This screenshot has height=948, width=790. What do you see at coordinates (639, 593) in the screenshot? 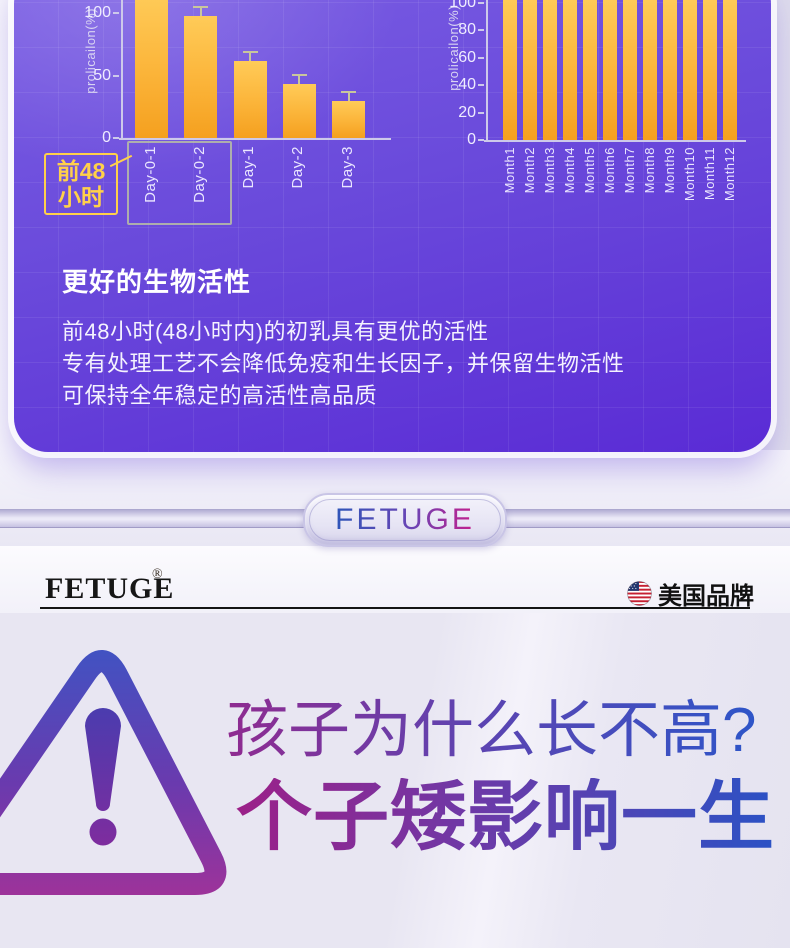
I see `us-flag-icon` at bounding box center [639, 593].